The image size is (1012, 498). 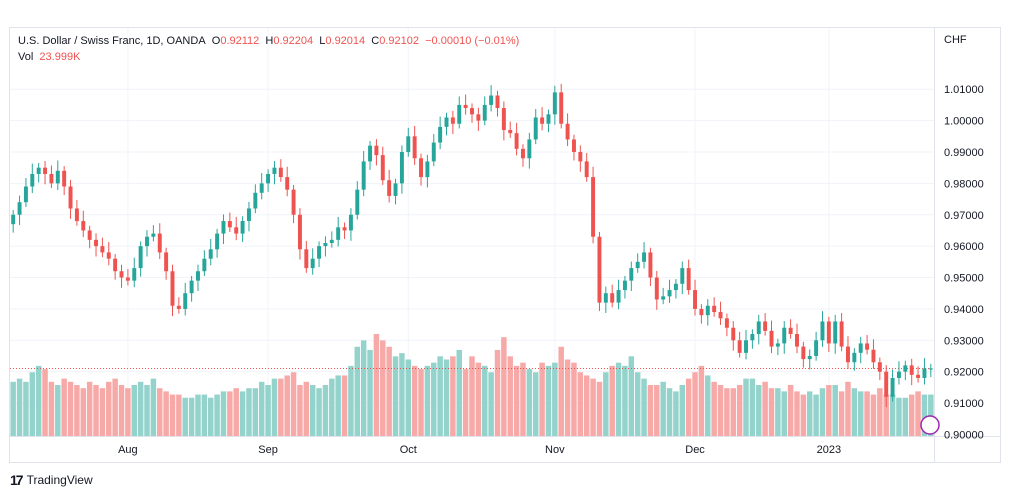 What do you see at coordinates (964, 373) in the screenshot?
I see `y-tick-label: 0.92000` at bounding box center [964, 373].